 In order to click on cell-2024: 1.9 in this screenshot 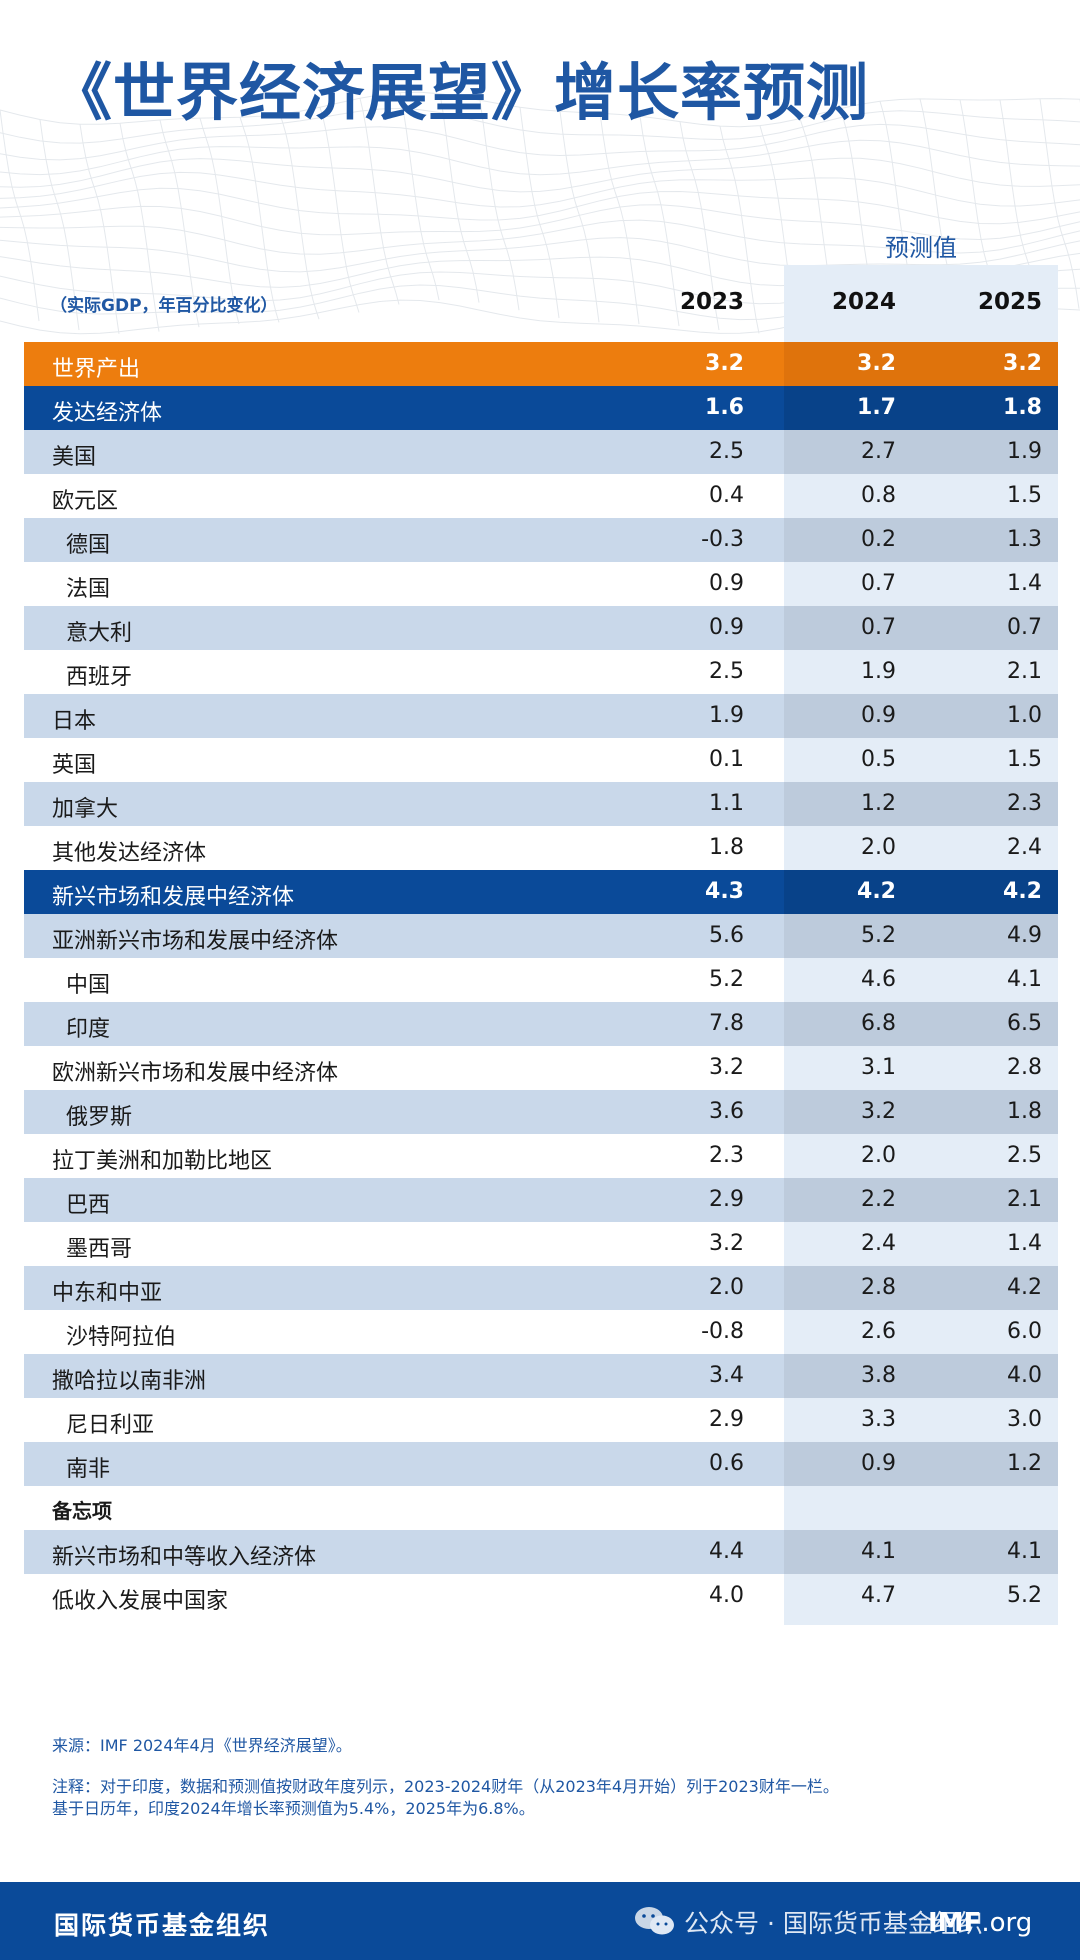, I will do `click(878, 671)`.